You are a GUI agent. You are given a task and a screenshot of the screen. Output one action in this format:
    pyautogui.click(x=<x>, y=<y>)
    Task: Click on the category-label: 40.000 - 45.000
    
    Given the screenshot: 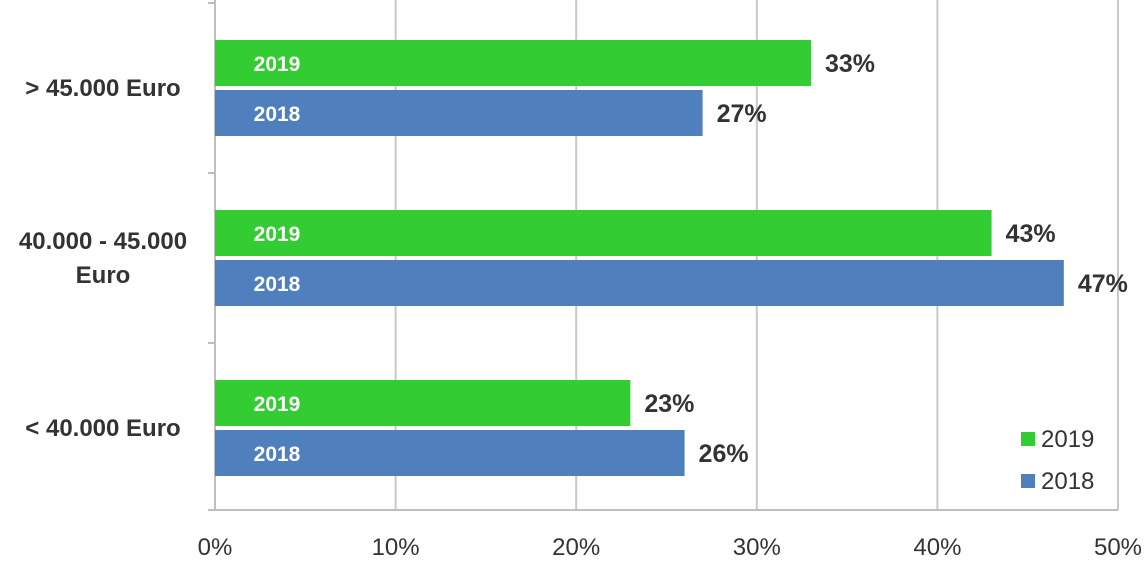 What is the action you would take?
    pyautogui.click(x=103, y=241)
    